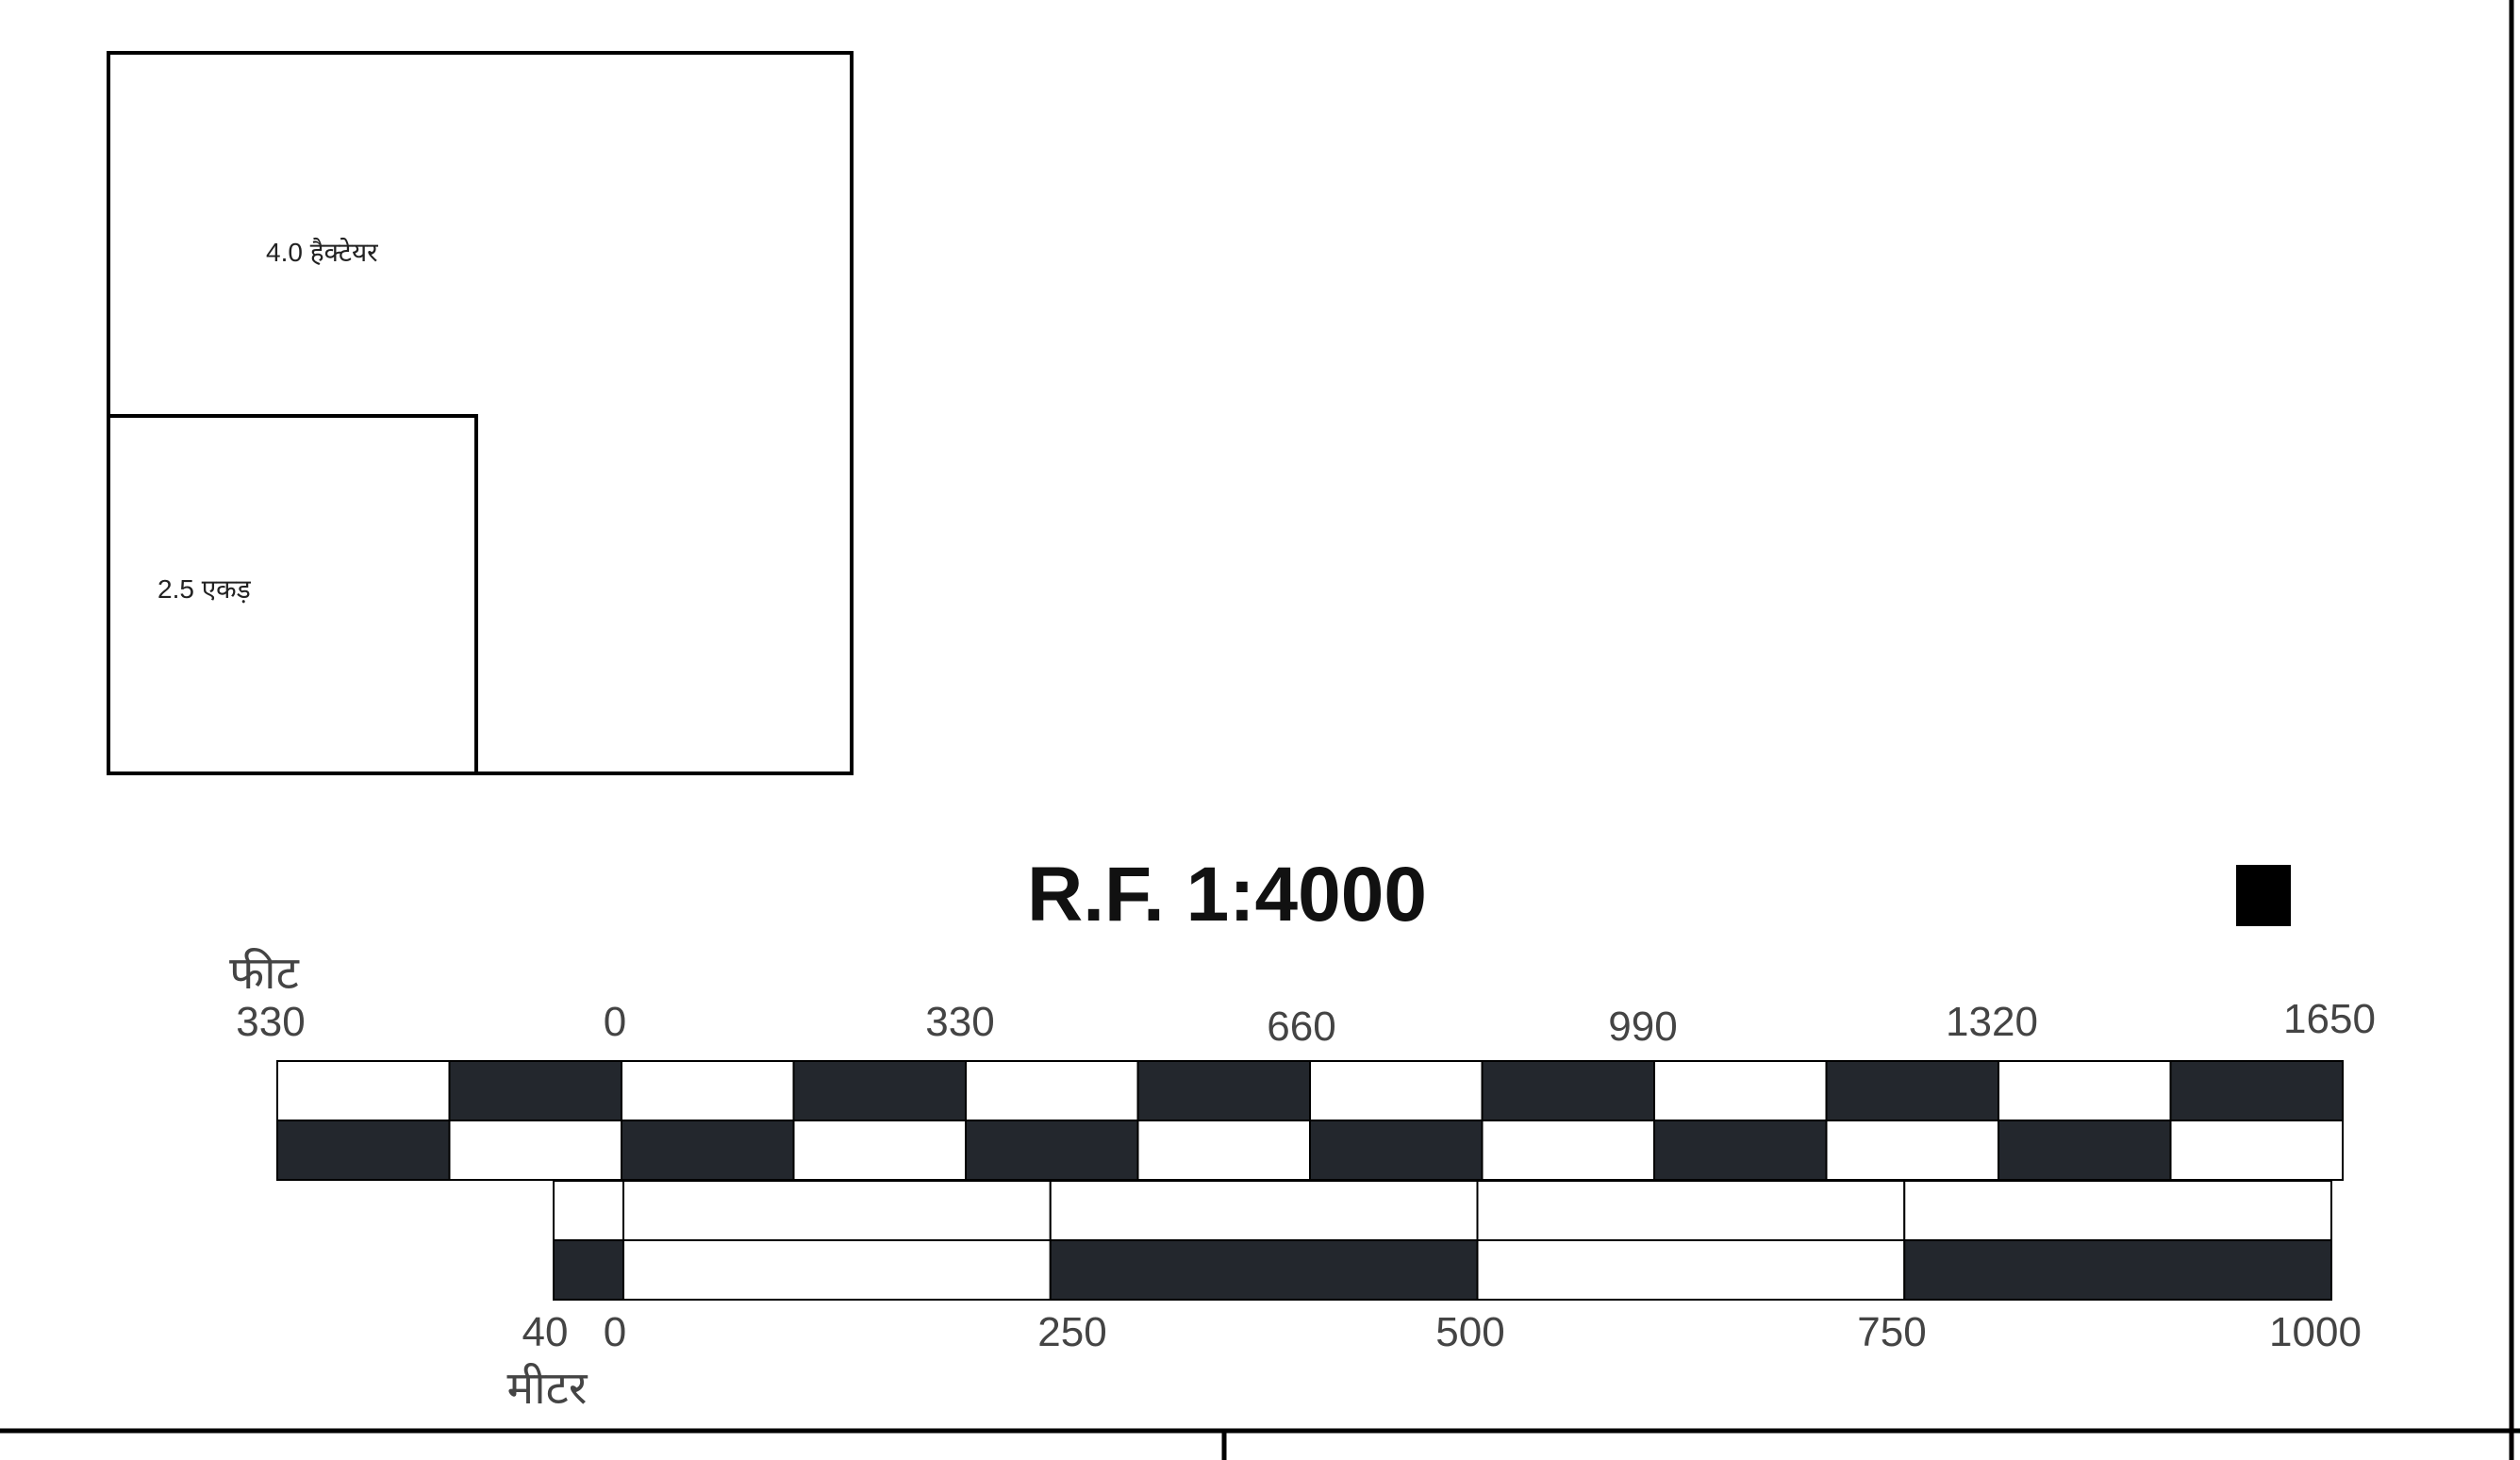 The width and height of the screenshot is (2520, 1460). I want to click on scale-title: R.F. 1:4000, so click(1227, 894).